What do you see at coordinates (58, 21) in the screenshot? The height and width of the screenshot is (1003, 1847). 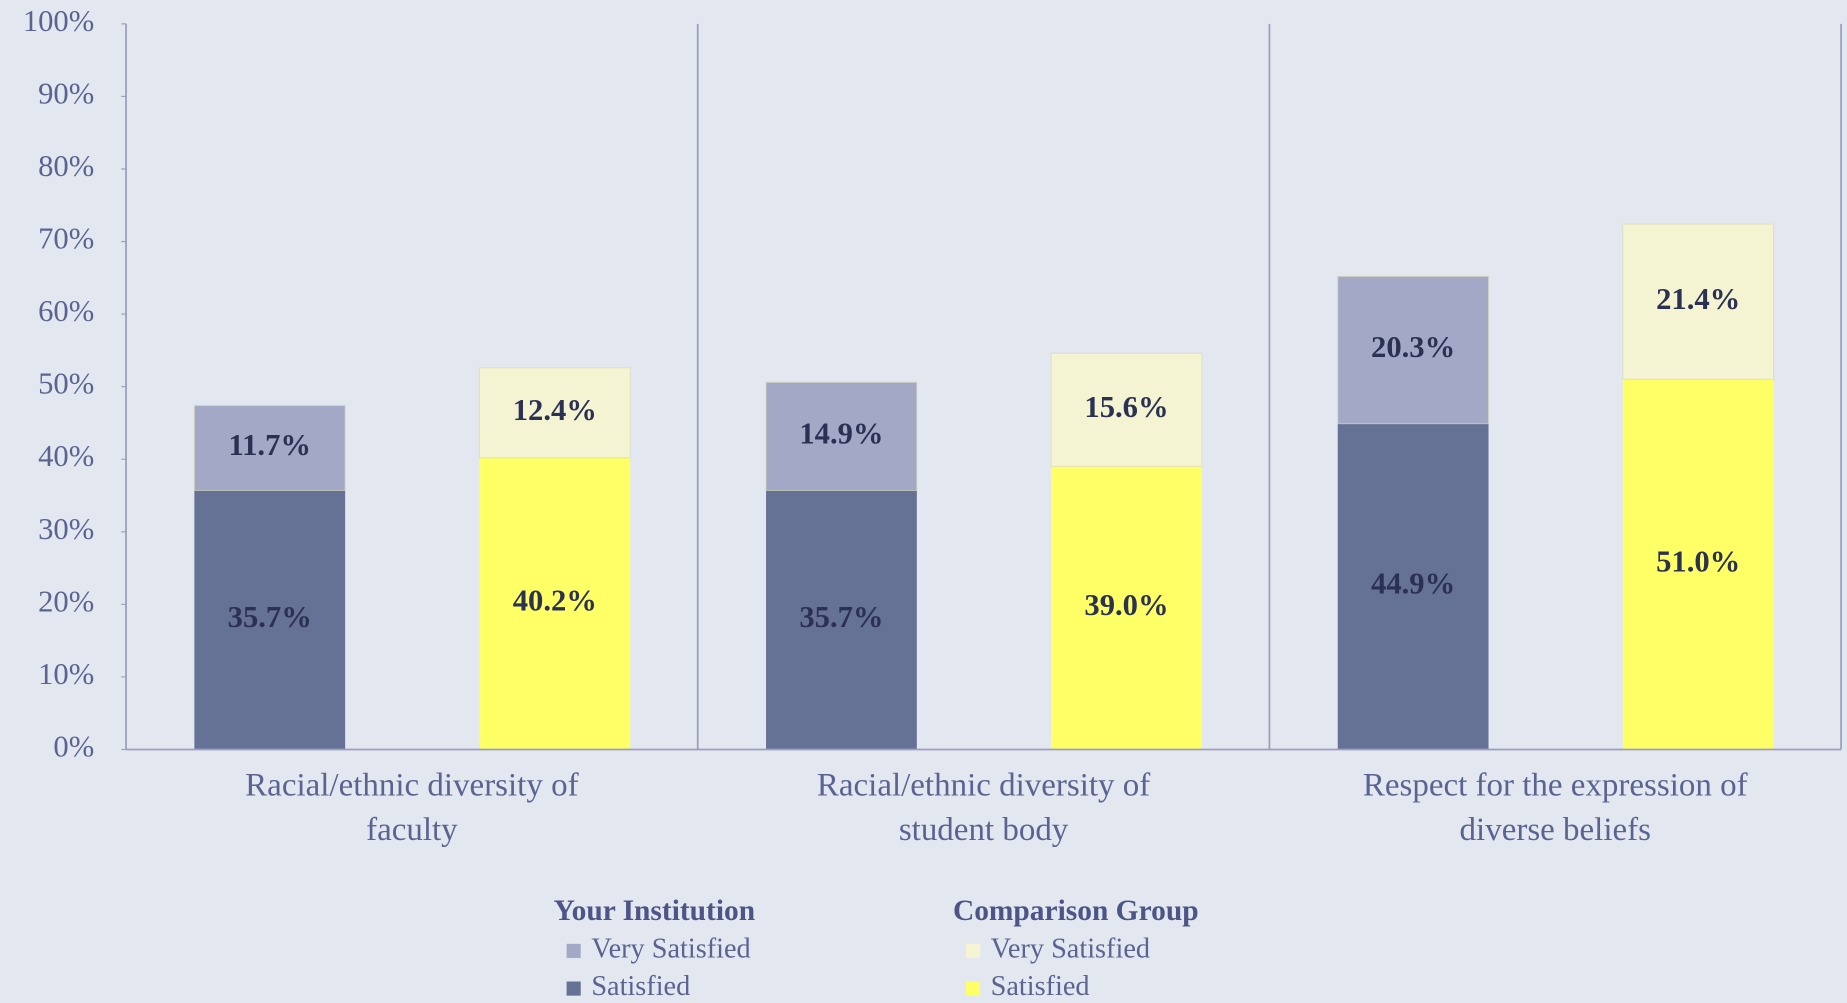 I see `y-tick-label: 100%` at bounding box center [58, 21].